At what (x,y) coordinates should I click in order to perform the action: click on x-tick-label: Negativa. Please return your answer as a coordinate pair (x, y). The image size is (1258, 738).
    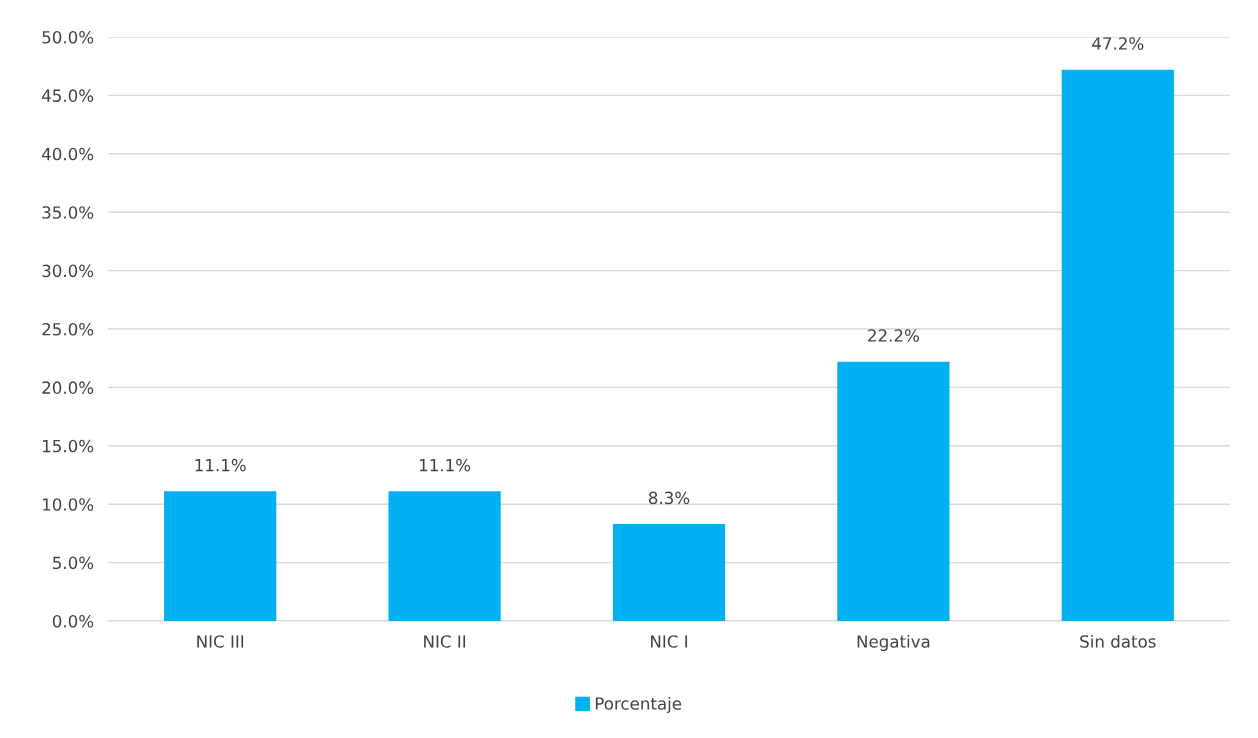
    Looking at the image, I should click on (893, 643).